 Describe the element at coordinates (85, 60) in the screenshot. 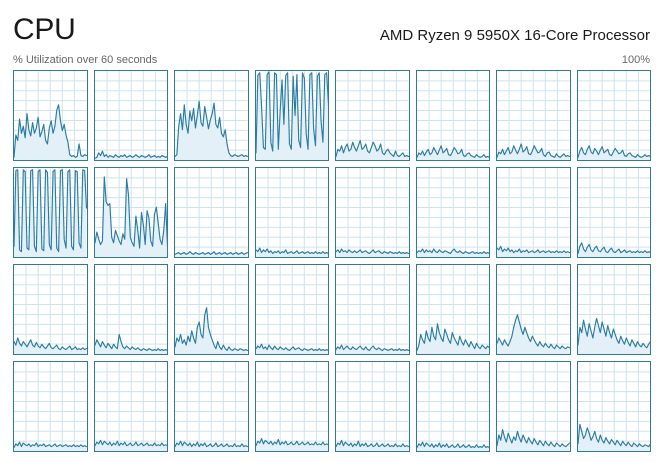

I see `utilization-axis-label: % Utilization over 60 seconds` at that location.